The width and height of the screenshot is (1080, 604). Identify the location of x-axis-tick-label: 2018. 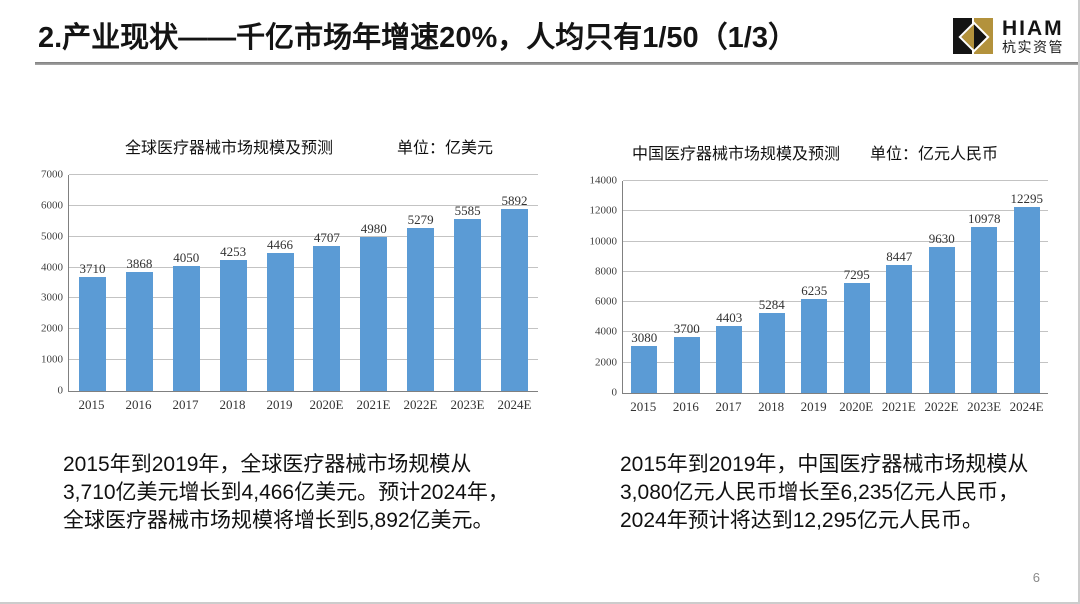
(232, 404).